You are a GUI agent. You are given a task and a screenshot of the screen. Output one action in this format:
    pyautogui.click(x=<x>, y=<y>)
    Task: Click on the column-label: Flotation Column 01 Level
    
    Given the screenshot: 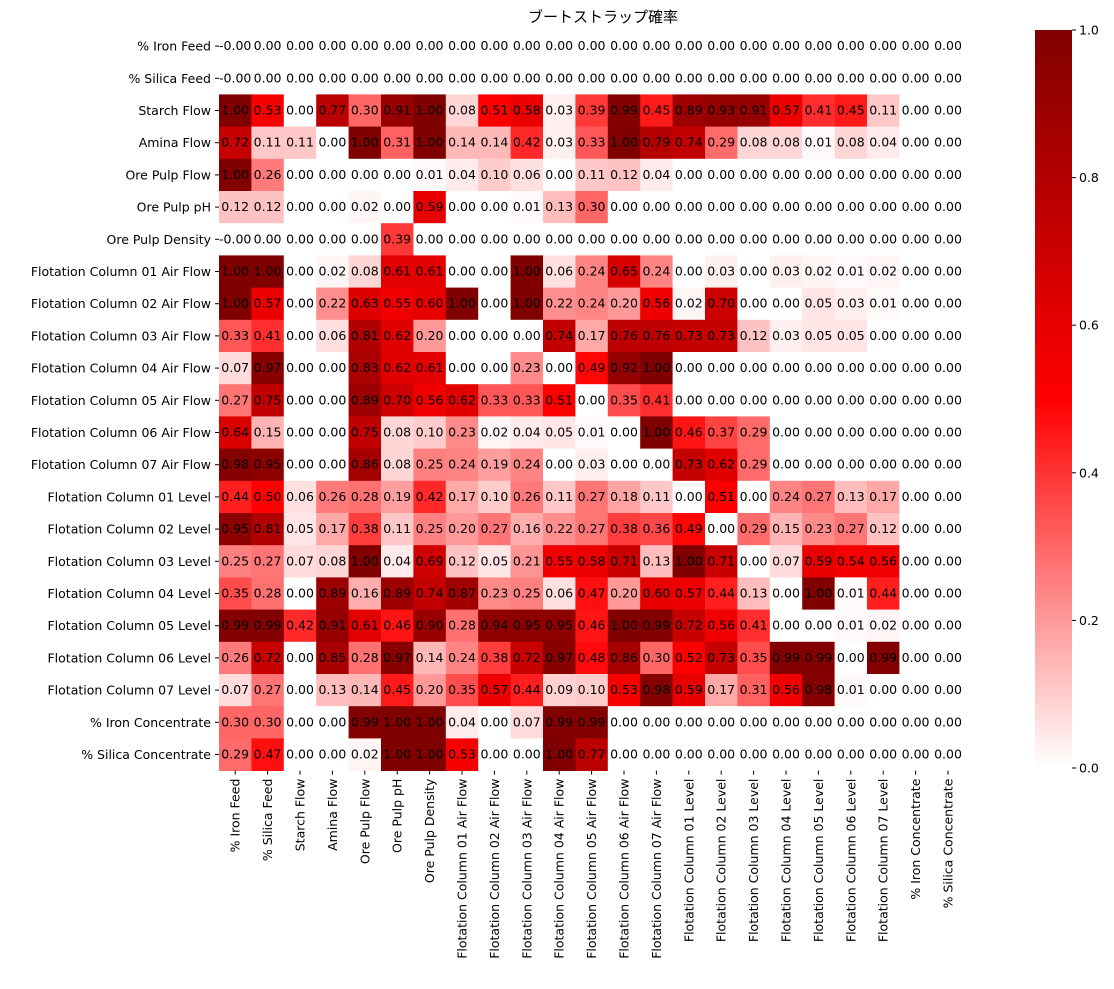 What is the action you would take?
    pyautogui.click(x=688, y=861)
    